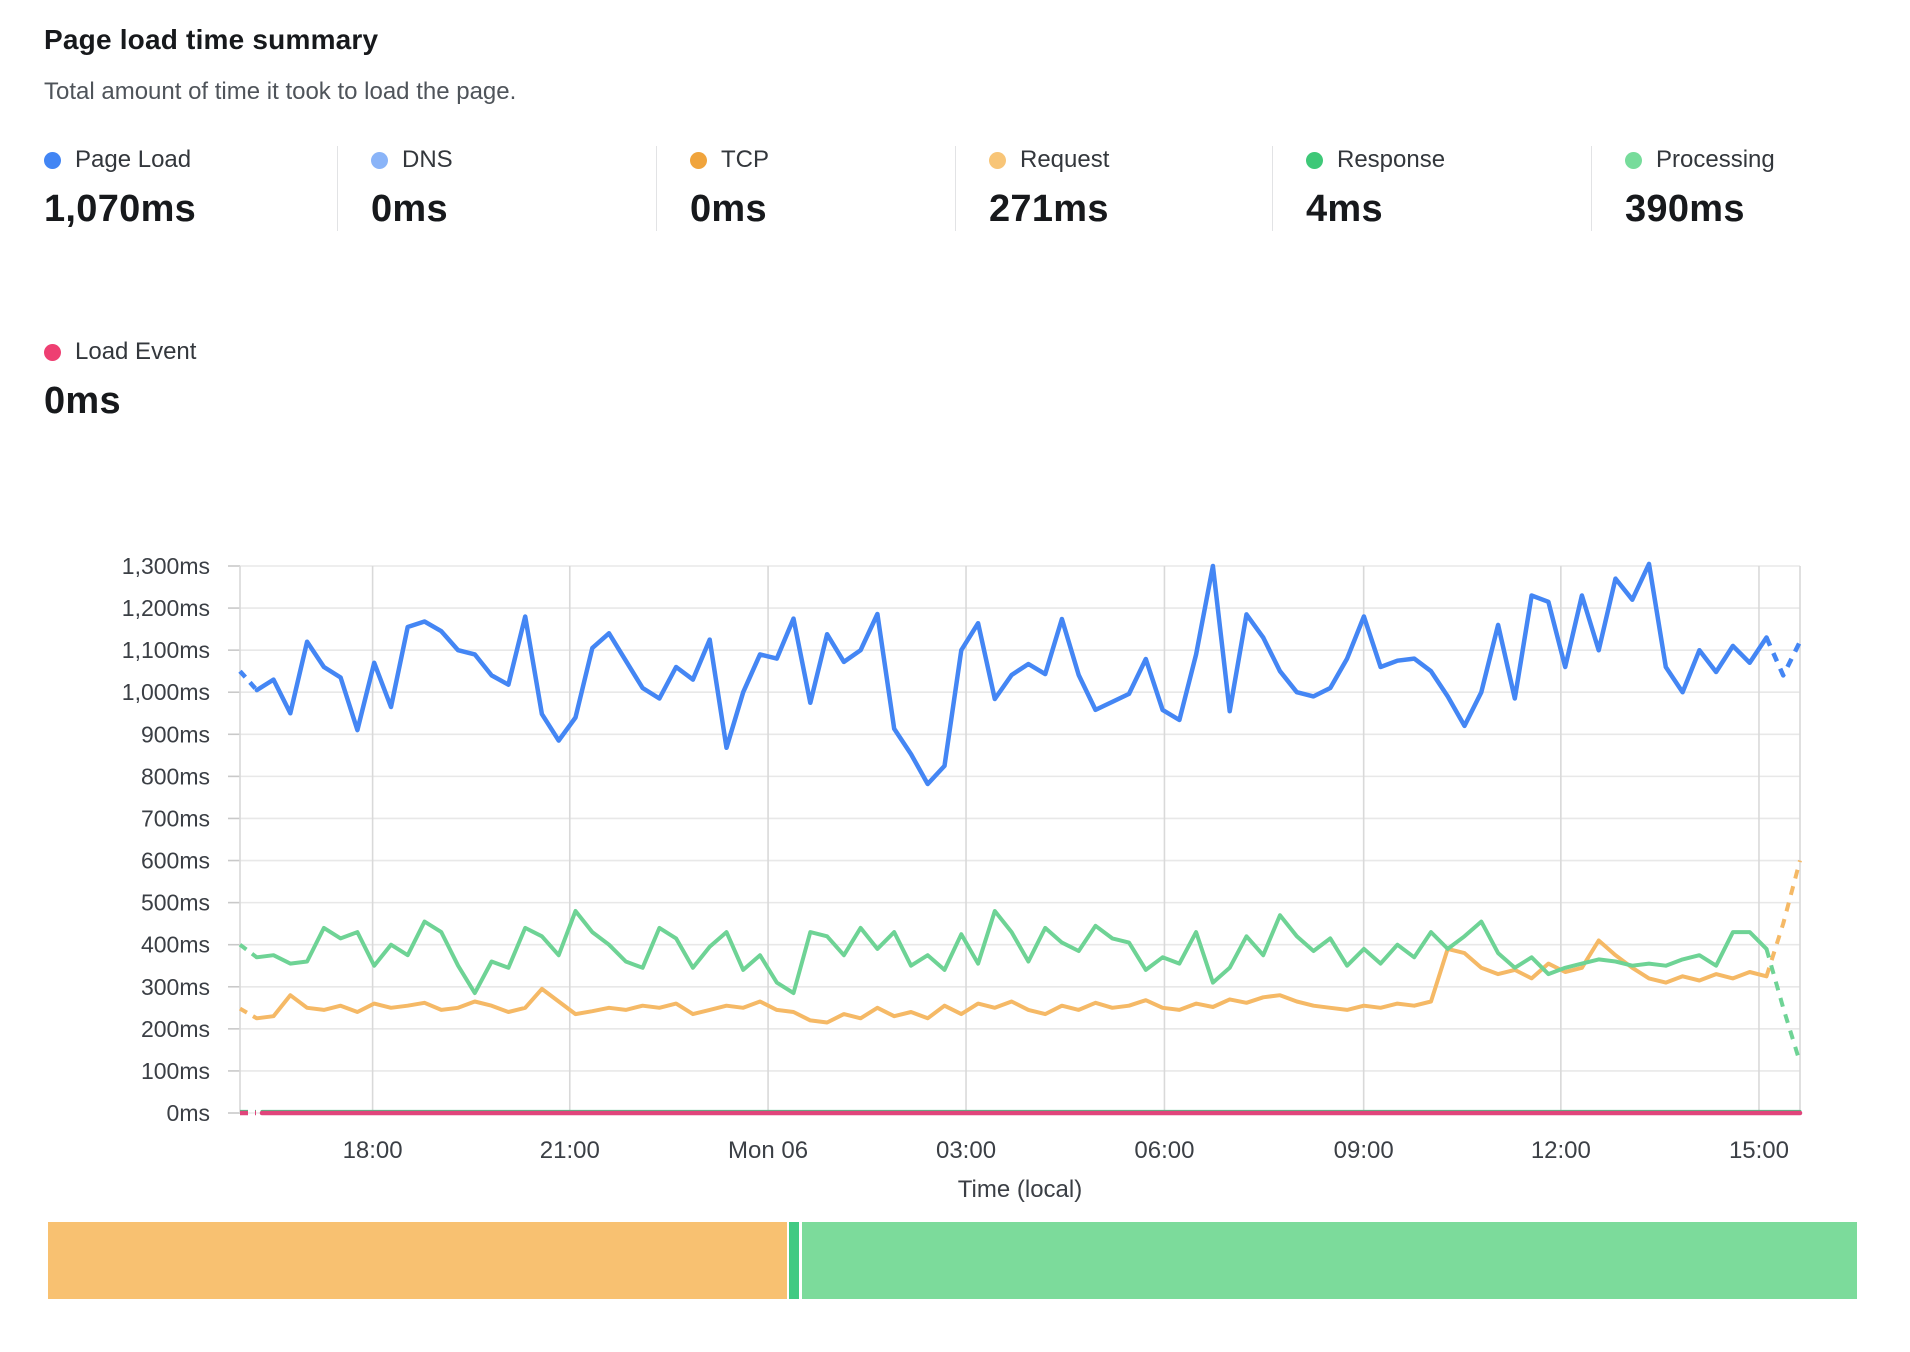 The height and width of the screenshot is (1352, 1910). I want to click on svg-text: 18:00, so click(373, 1150).